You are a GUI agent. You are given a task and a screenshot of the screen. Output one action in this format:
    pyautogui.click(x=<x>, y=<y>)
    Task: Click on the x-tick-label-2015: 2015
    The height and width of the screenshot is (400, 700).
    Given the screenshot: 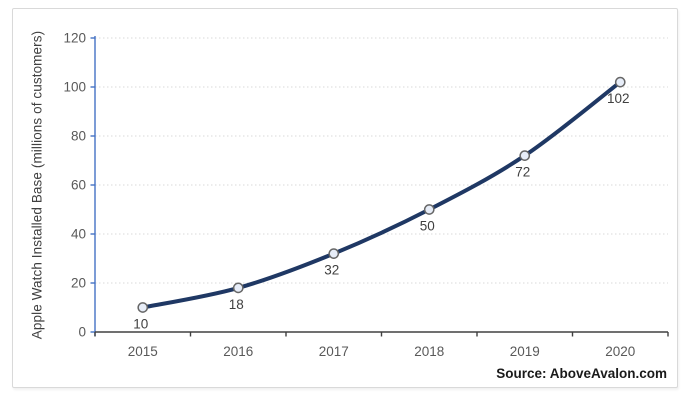 What is the action you would take?
    pyautogui.click(x=143, y=351)
    